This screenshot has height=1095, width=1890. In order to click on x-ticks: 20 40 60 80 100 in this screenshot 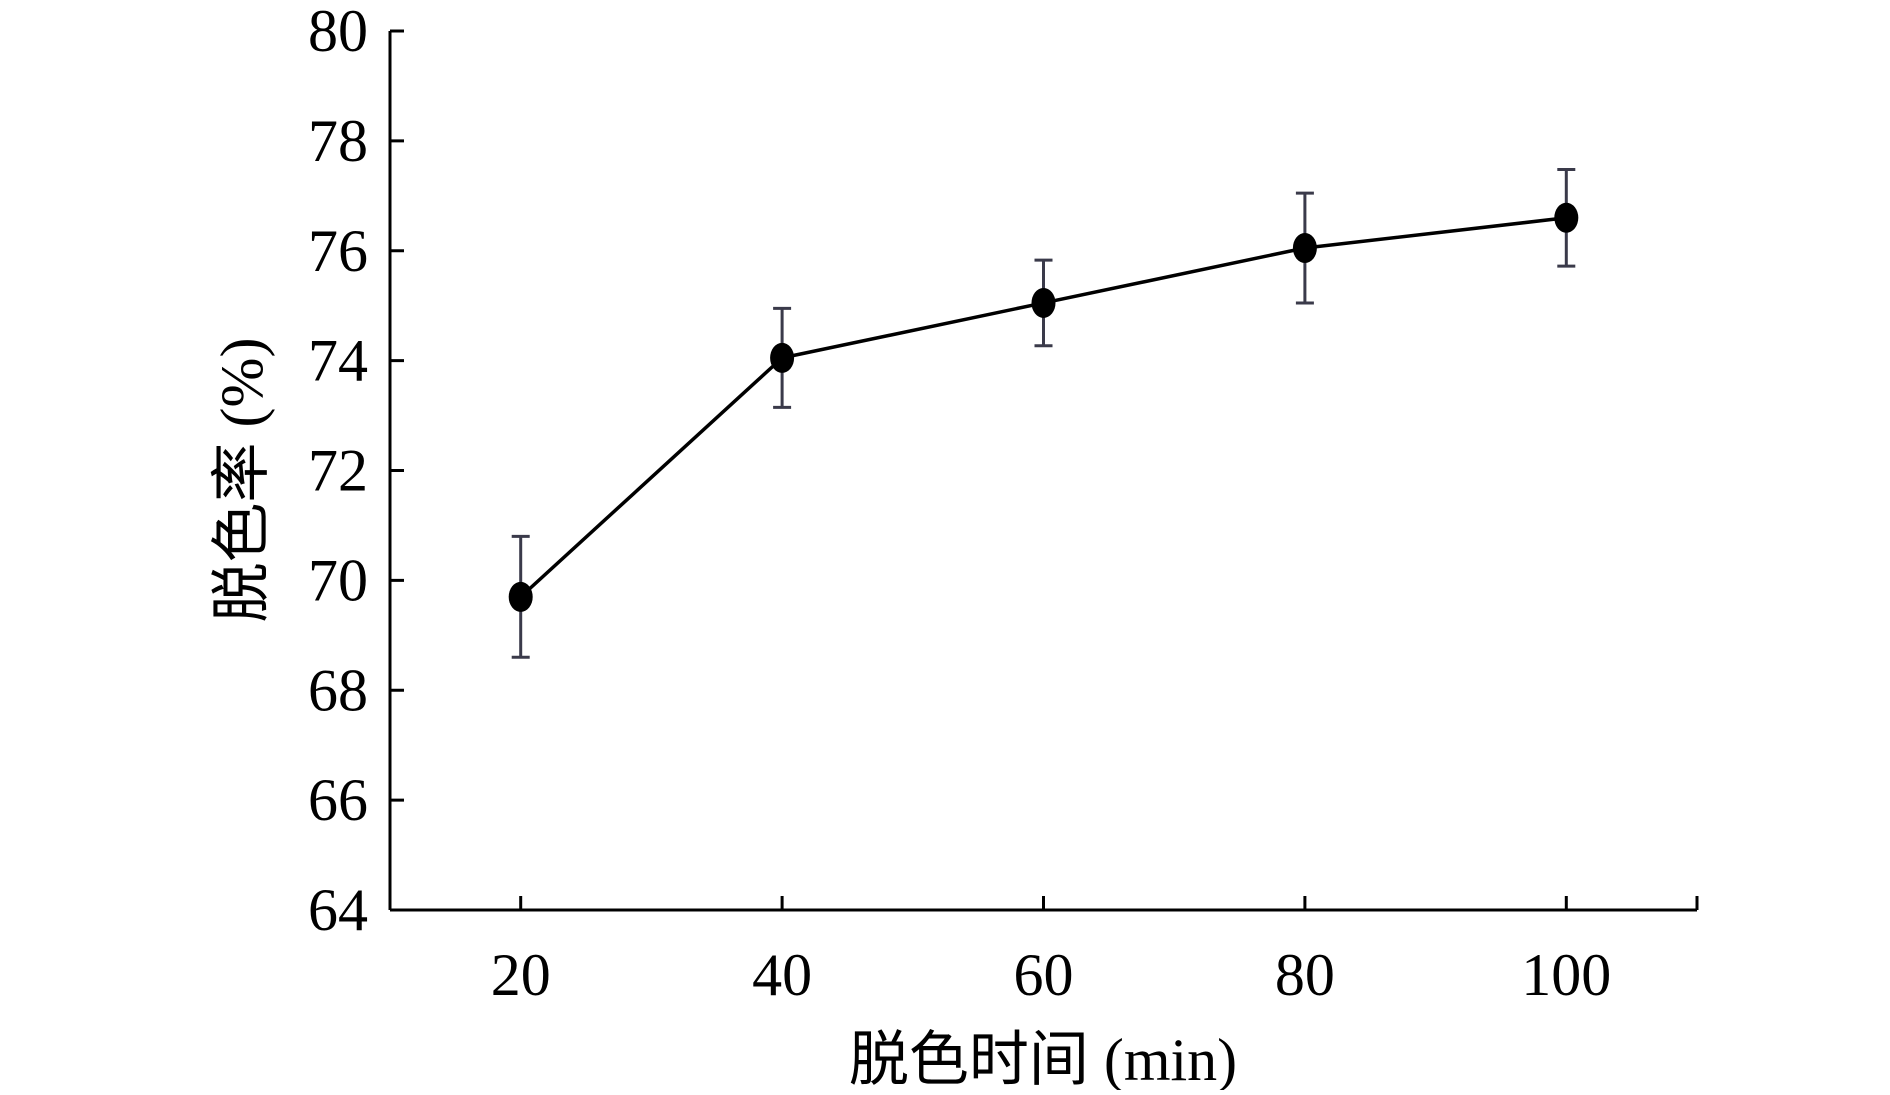, I will do `click(1095, 952)`.